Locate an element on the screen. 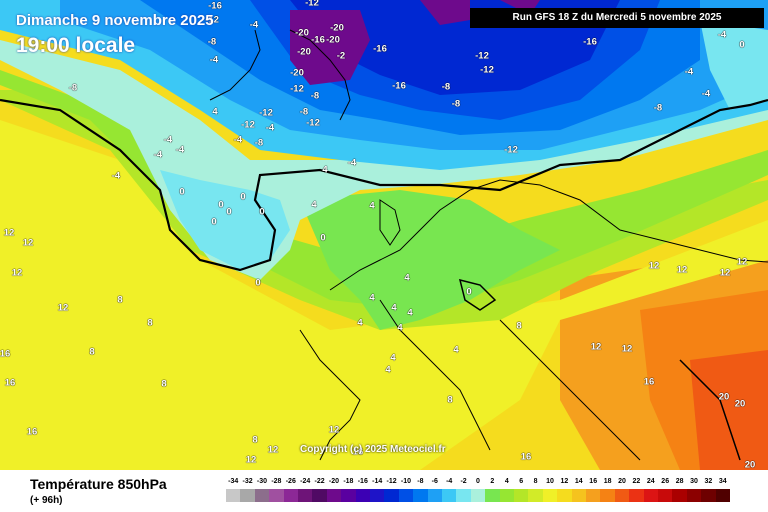 The height and width of the screenshot is (512, 768). scale-tick: 16 is located at coordinates (593, 481).